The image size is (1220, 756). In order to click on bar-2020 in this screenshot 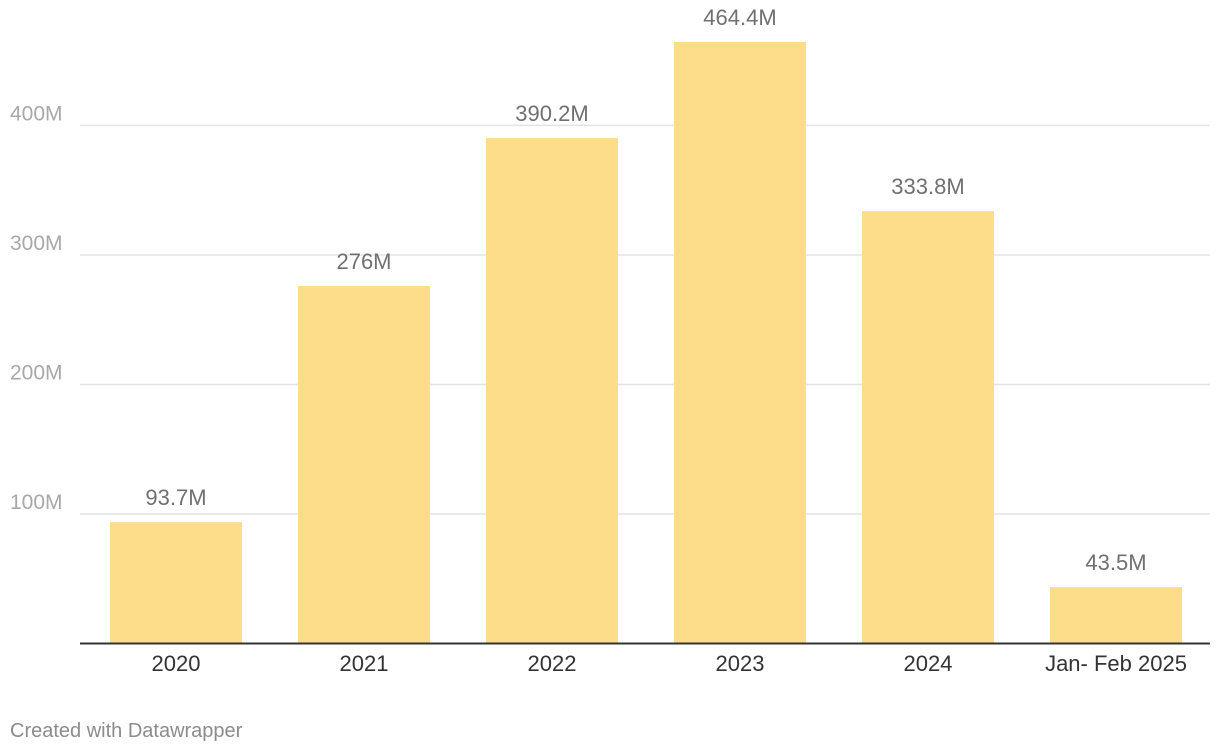, I will do `click(176, 583)`.